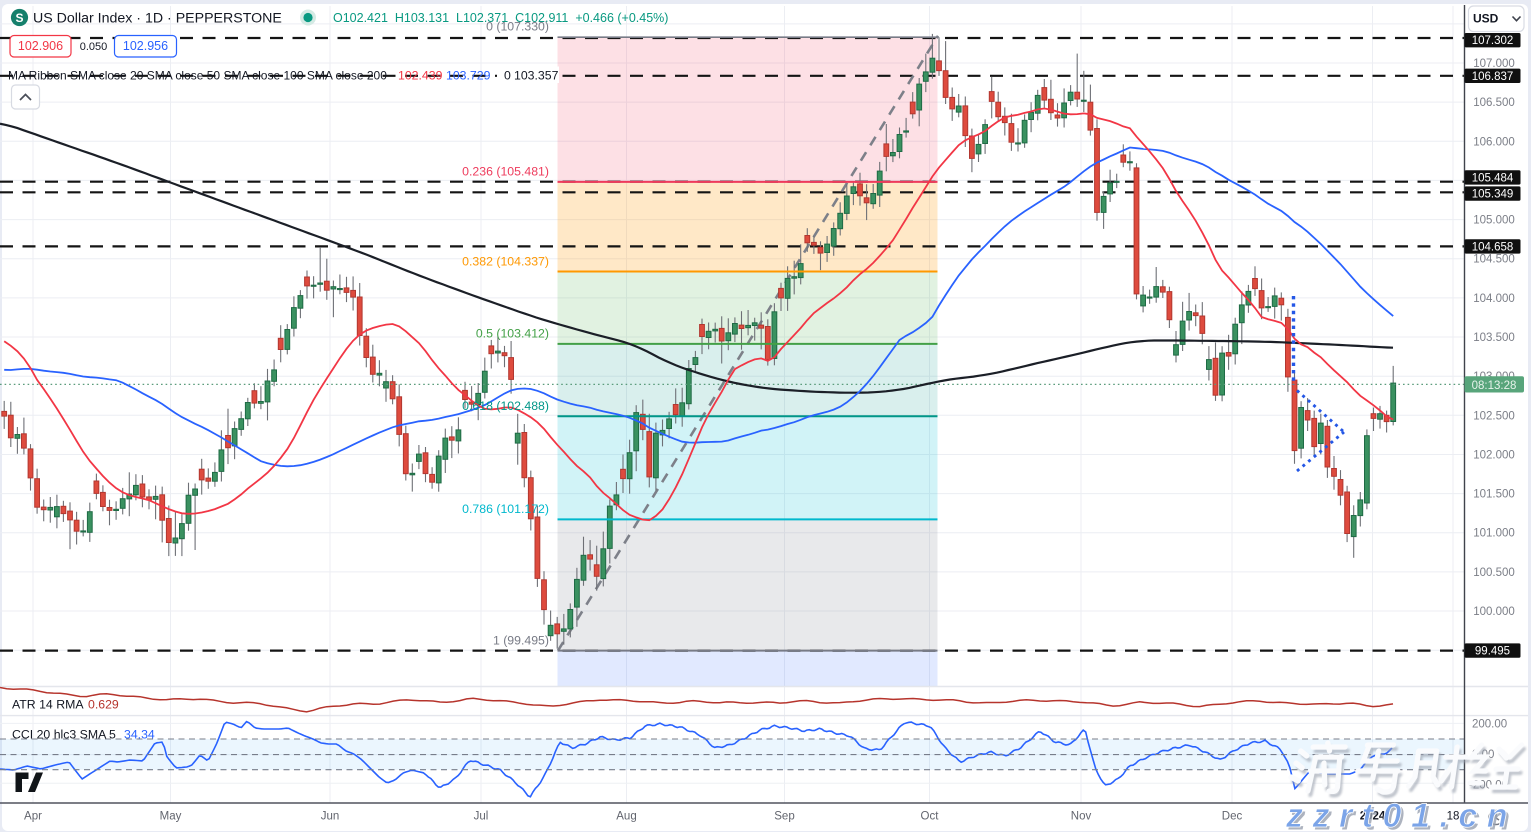 Image resolution: width=1531 pixels, height=832 pixels. What do you see at coordinates (505, 261) in the screenshot?
I see `svg-text: 0.382 (104.337)` at bounding box center [505, 261].